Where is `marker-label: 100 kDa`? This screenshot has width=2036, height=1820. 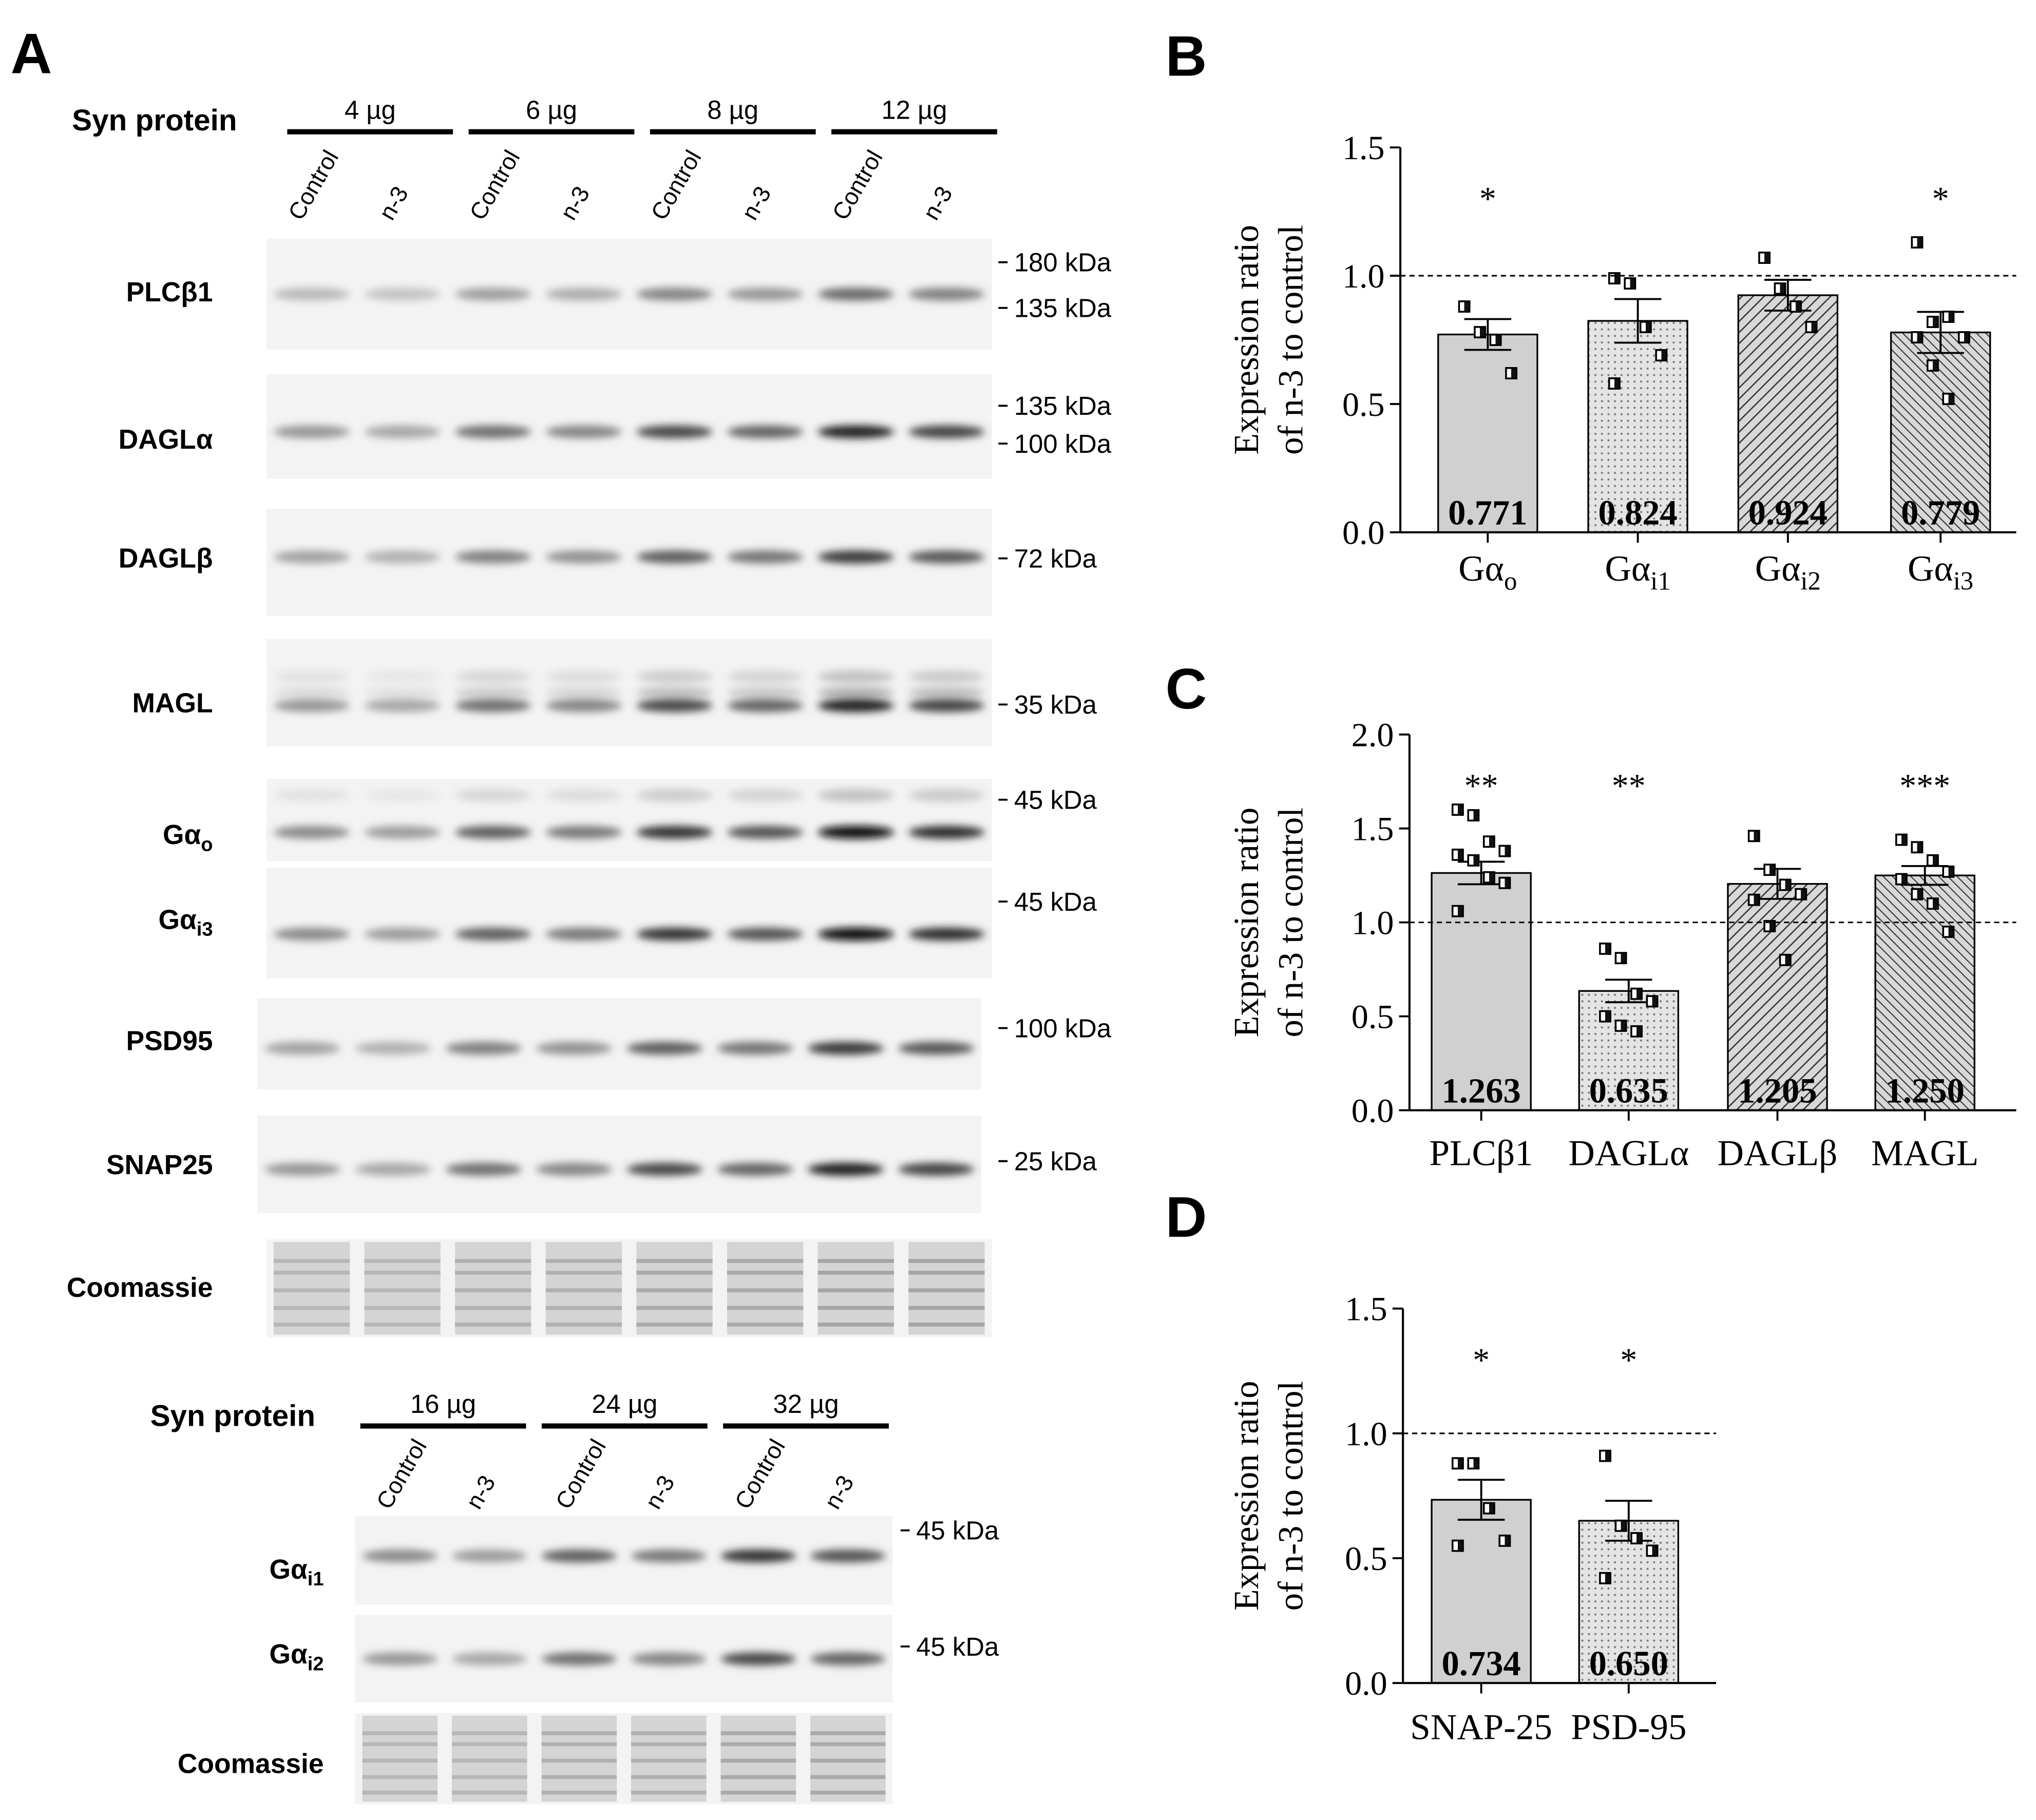
marker-label: 100 kDa is located at coordinates (1063, 443).